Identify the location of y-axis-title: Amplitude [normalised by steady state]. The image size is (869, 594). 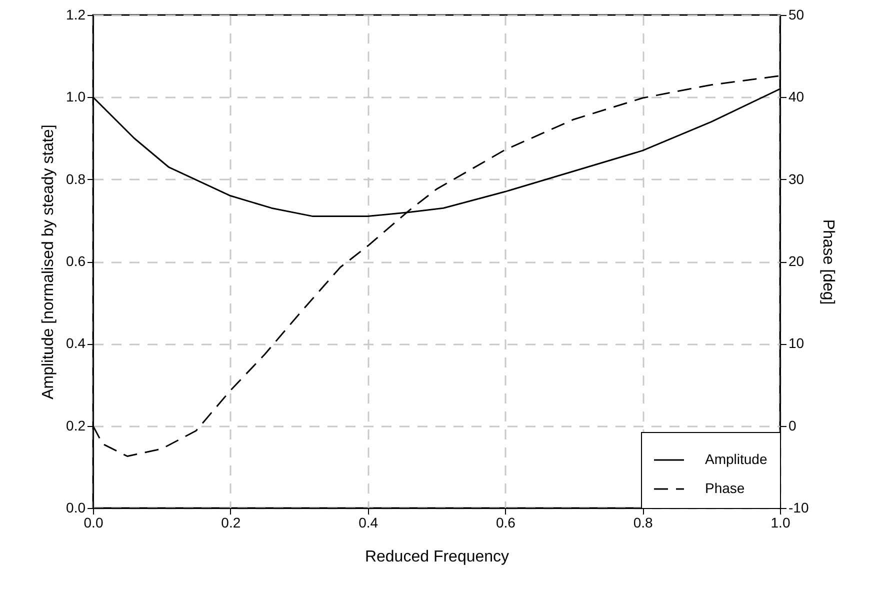
(49, 262).